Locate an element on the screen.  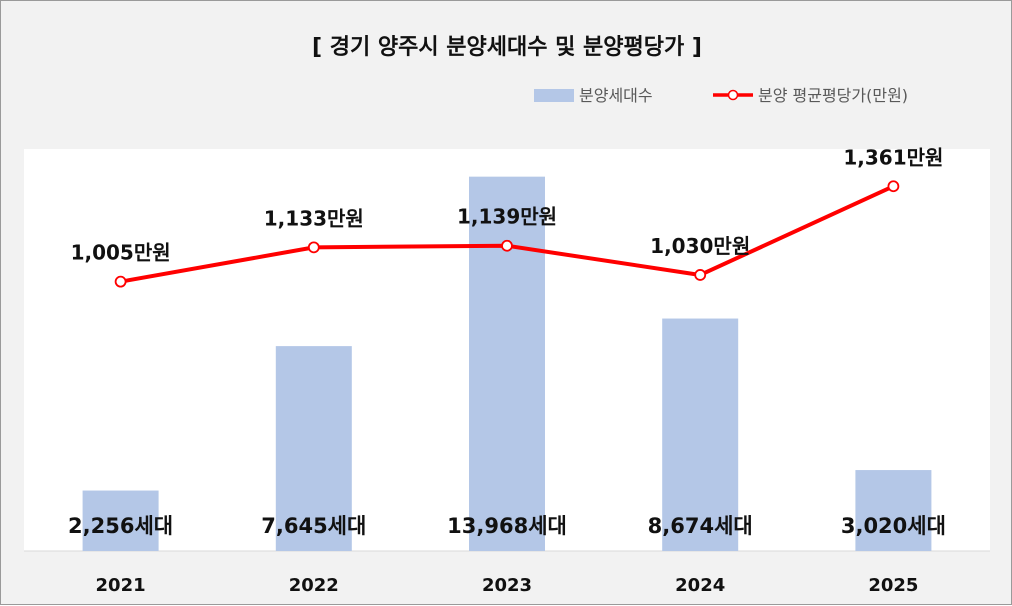
price-label-2025: 1,361만원 is located at coordinates (893, 157).